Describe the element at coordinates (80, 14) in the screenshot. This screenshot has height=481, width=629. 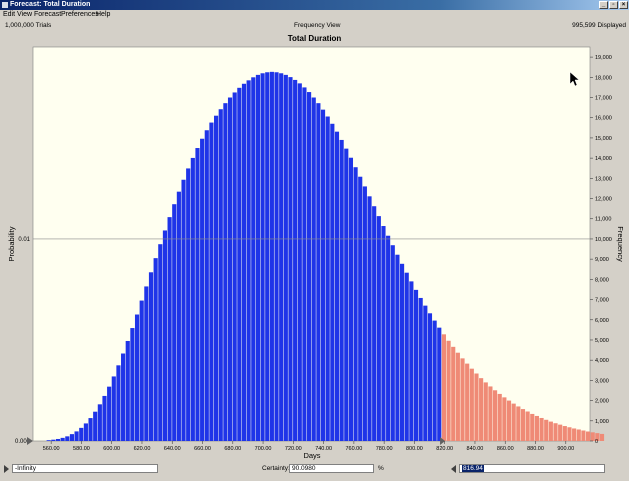
I see `menu-preferences: Preferences` at that location.